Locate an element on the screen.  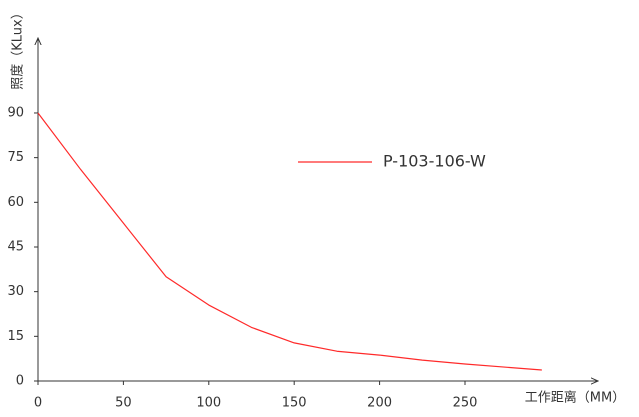
y-tick-label: 60 is located at coordinates (15, 202).